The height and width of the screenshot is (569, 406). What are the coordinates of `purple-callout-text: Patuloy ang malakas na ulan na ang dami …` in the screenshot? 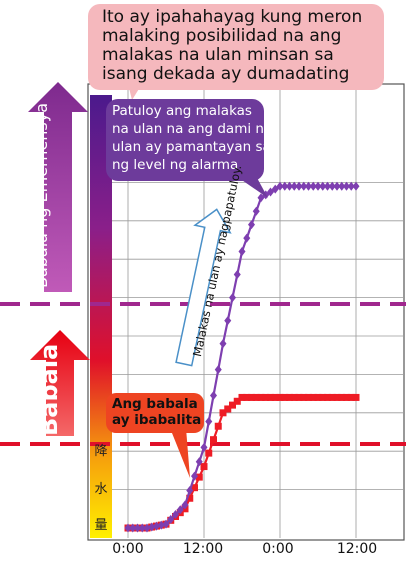 It's located at (192, 138).